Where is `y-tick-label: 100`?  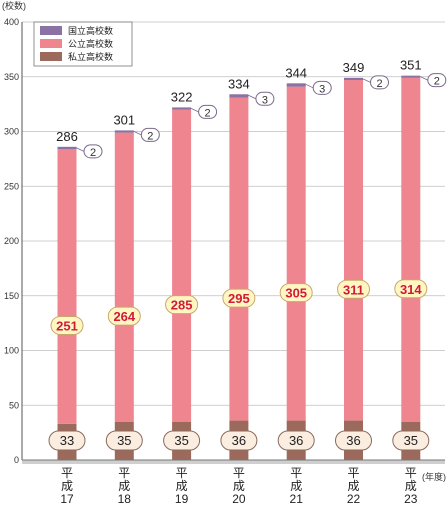 y-tick-label: 100 is located at coordinates (11, 351).